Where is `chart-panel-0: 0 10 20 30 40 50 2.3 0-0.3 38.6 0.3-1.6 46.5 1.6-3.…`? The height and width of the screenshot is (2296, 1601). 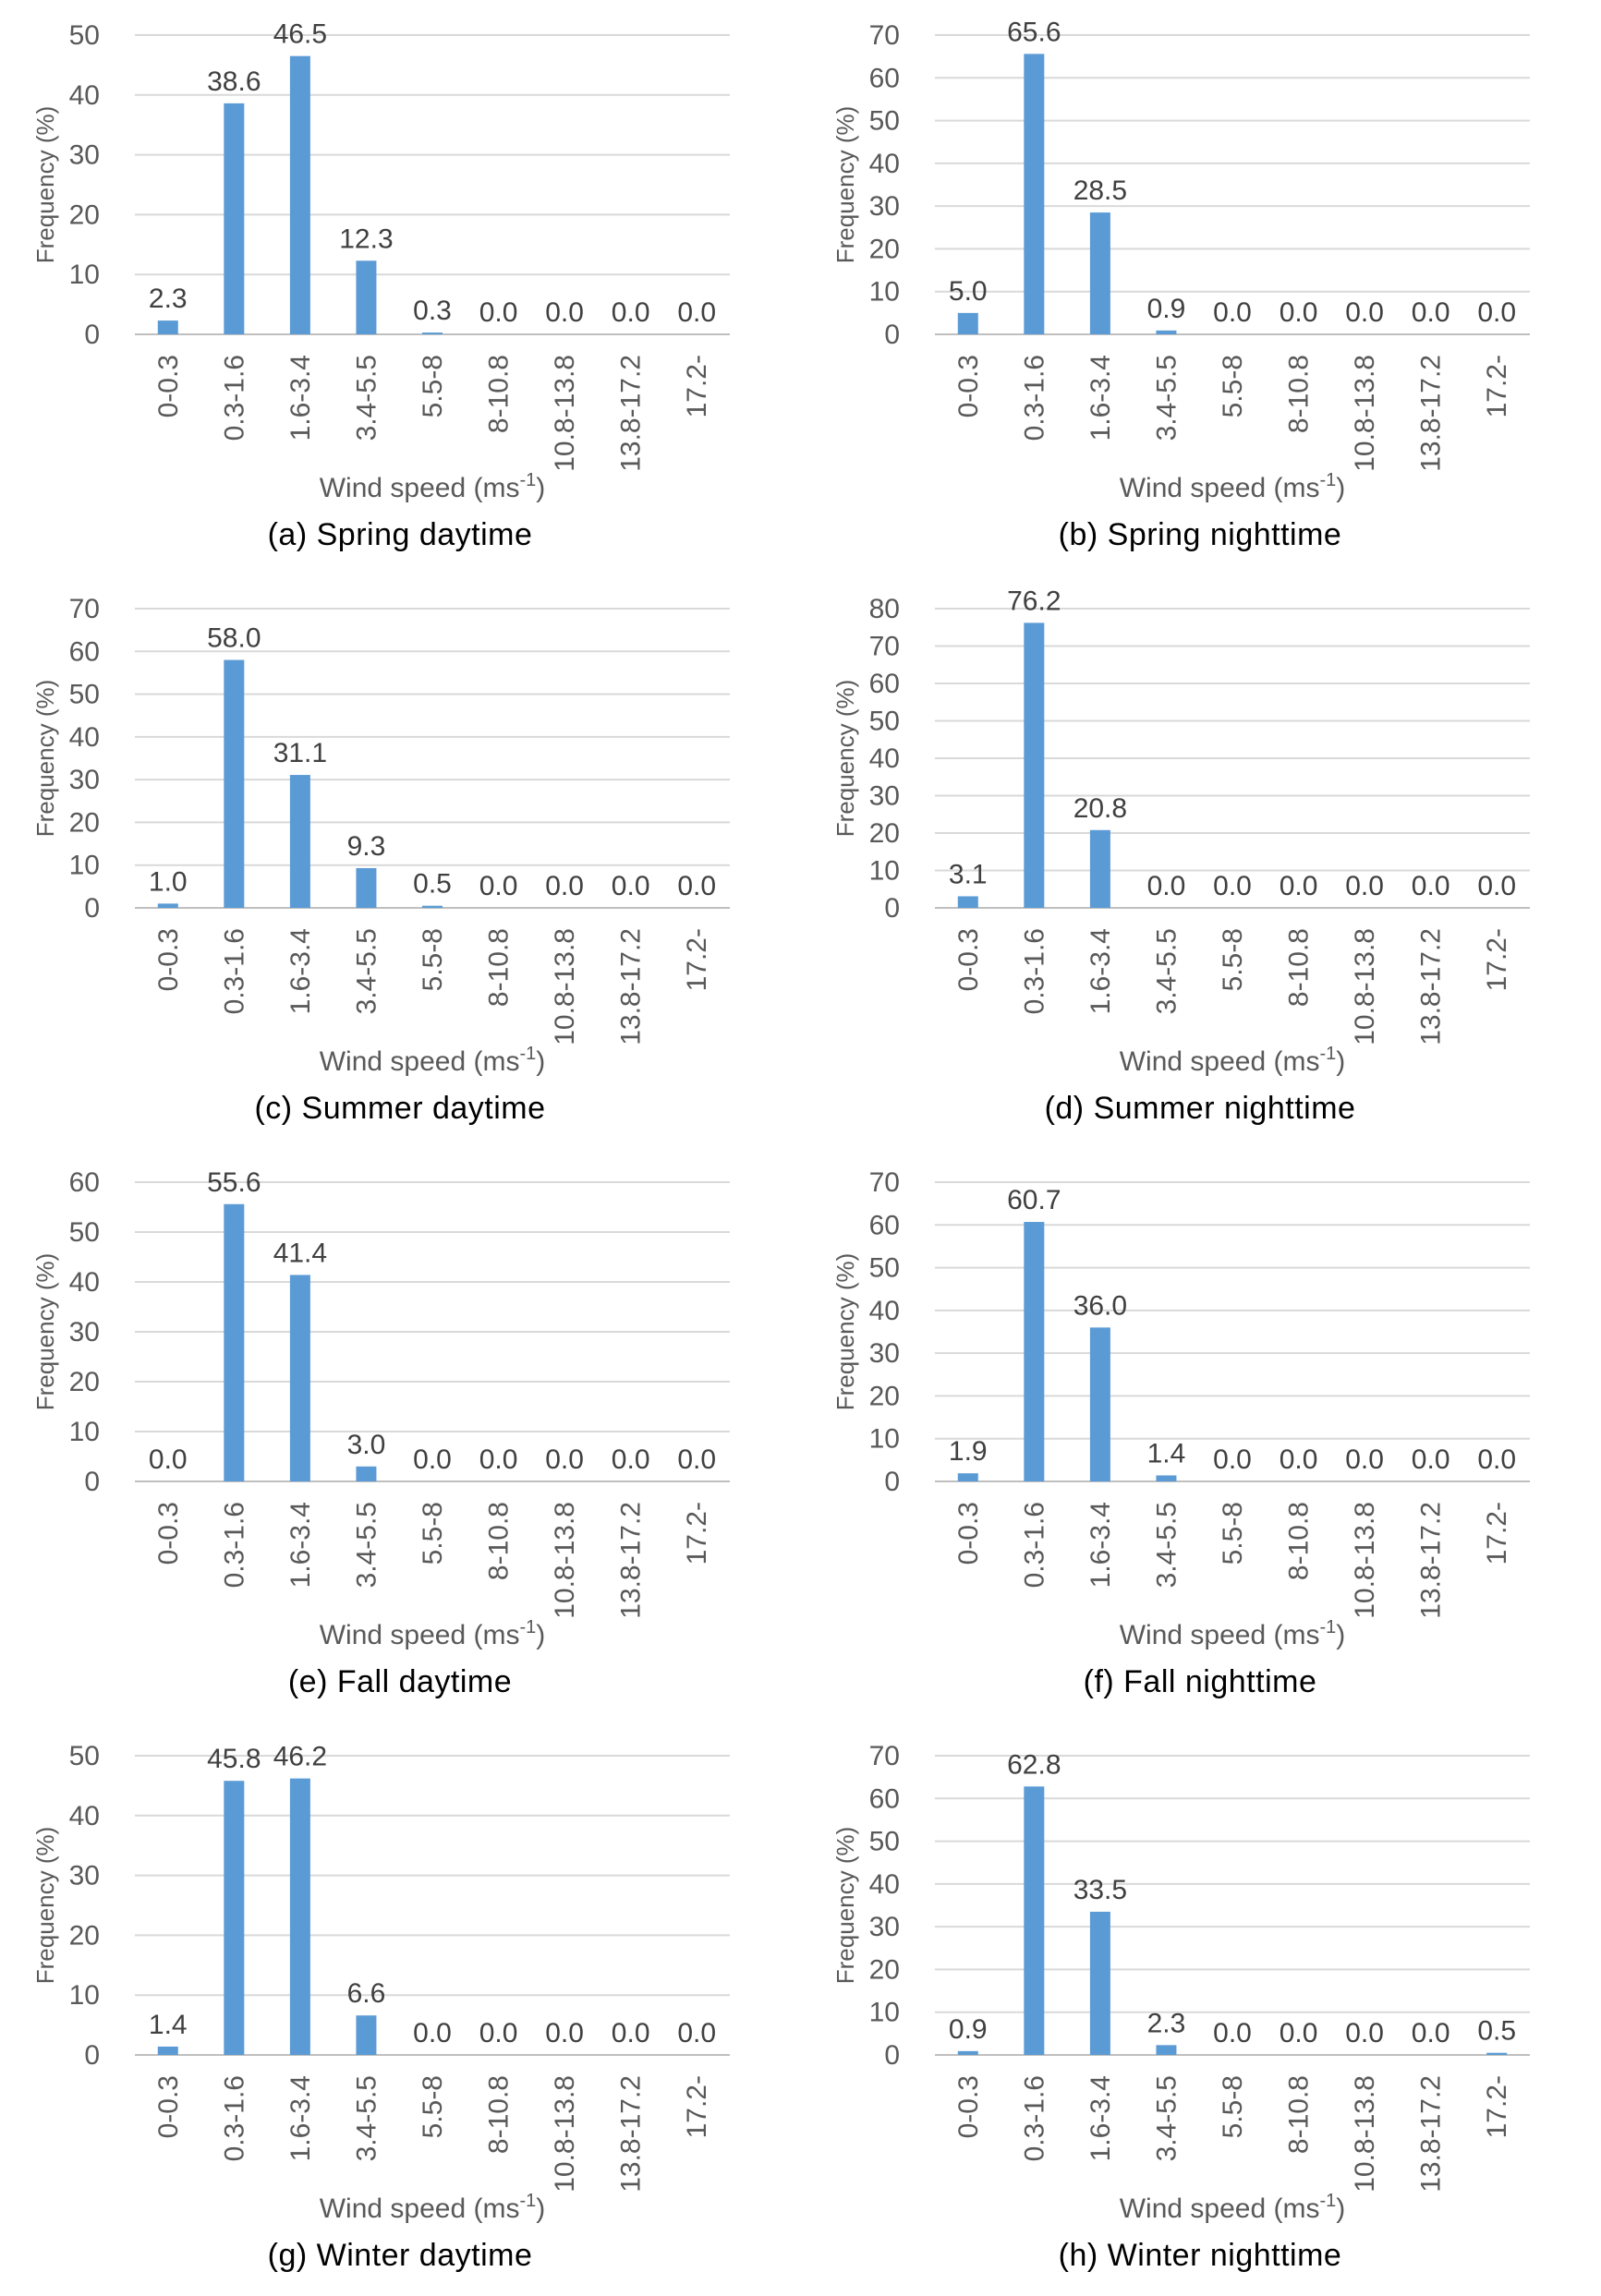
chart-panel-0: 0 10 20 30 40 50 2.3 0-0.3 38.6 0.3-1.6 46.5 1.6-3.… is located at coordinates (400, 287).